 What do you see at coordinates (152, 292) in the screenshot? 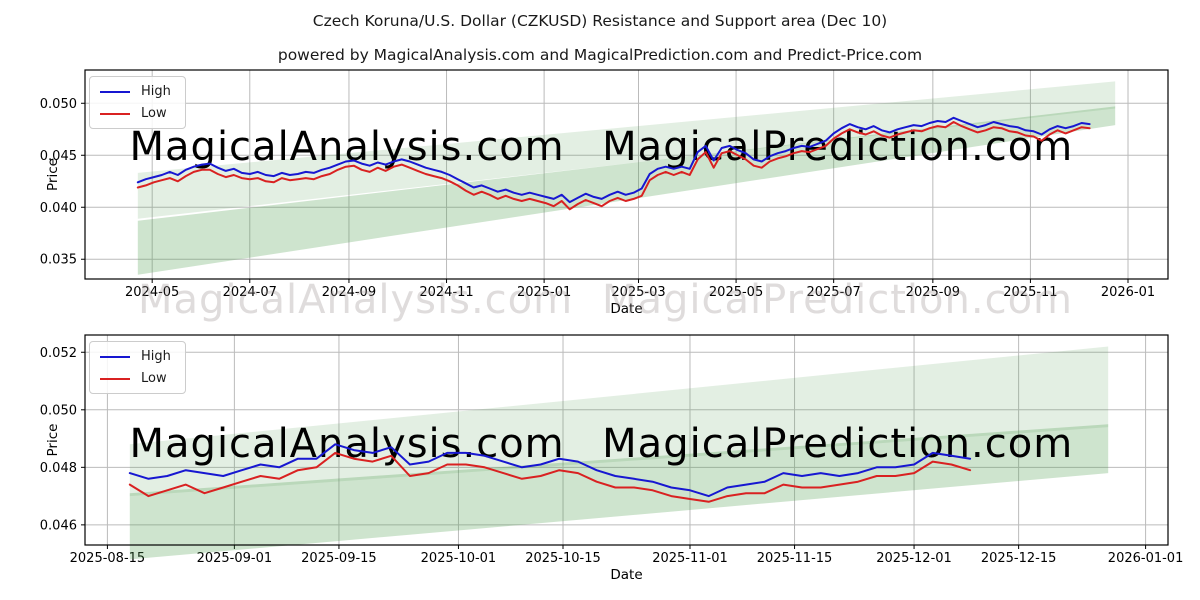
I see `x-tick-label: 2024-05` at bounding box center [152, 292].